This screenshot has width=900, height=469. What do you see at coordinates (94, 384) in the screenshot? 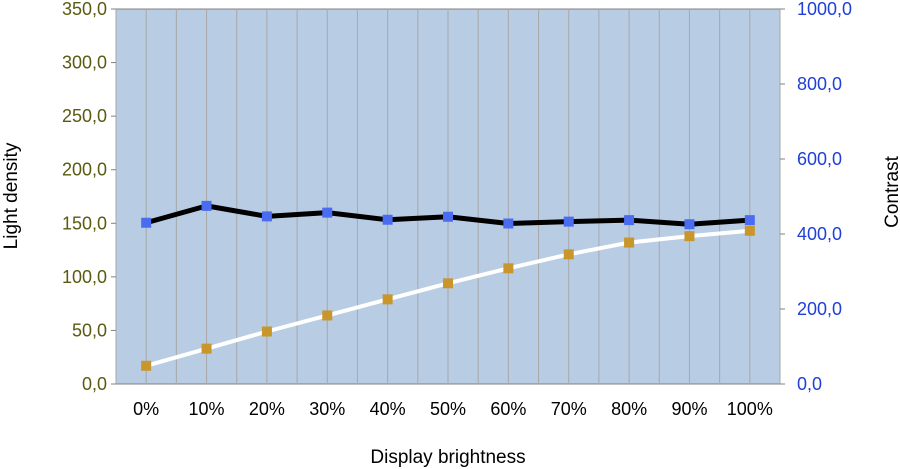
I see `left-tick-label: 0,0` at bounding box center [94, 384].